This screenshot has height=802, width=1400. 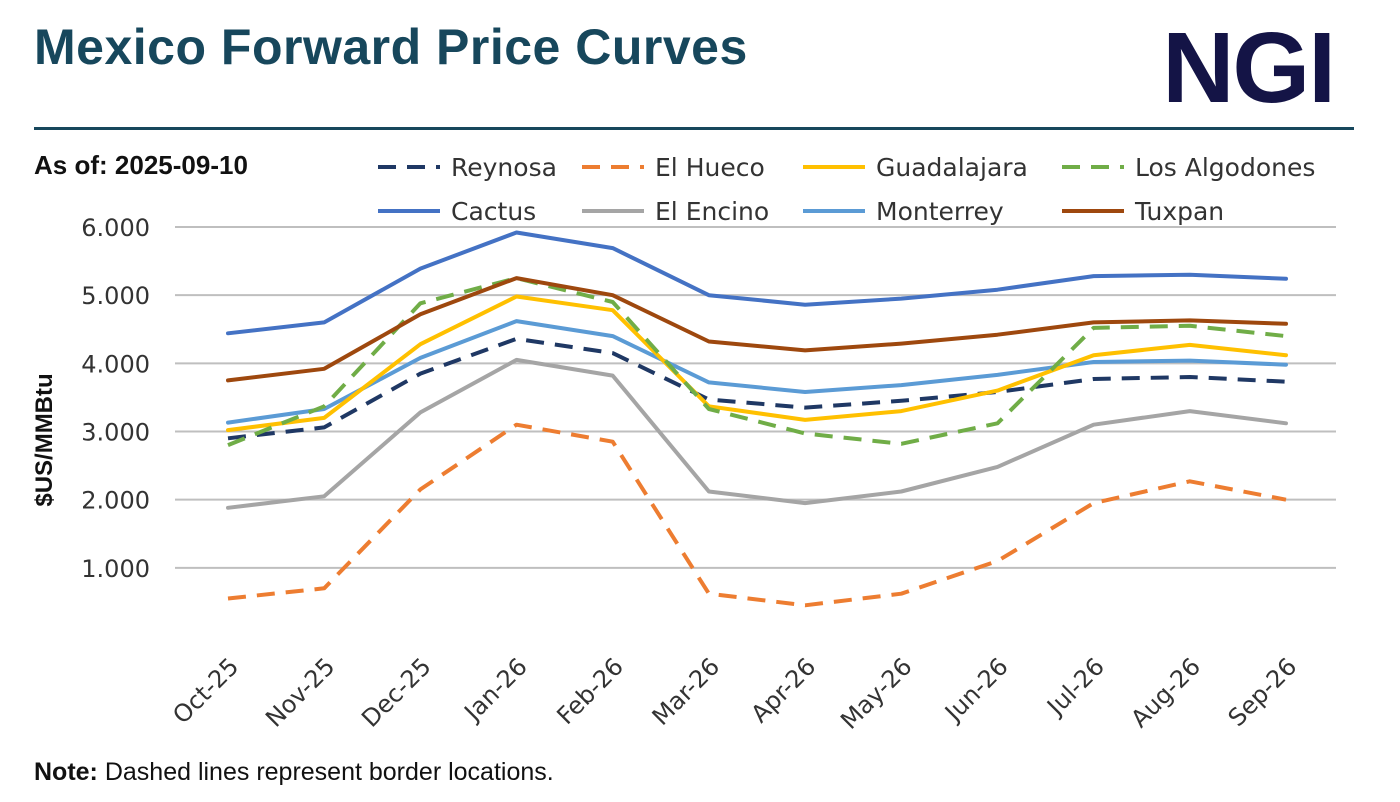 I want to click on series-line-tuxpan, so click(x=757, y=329).